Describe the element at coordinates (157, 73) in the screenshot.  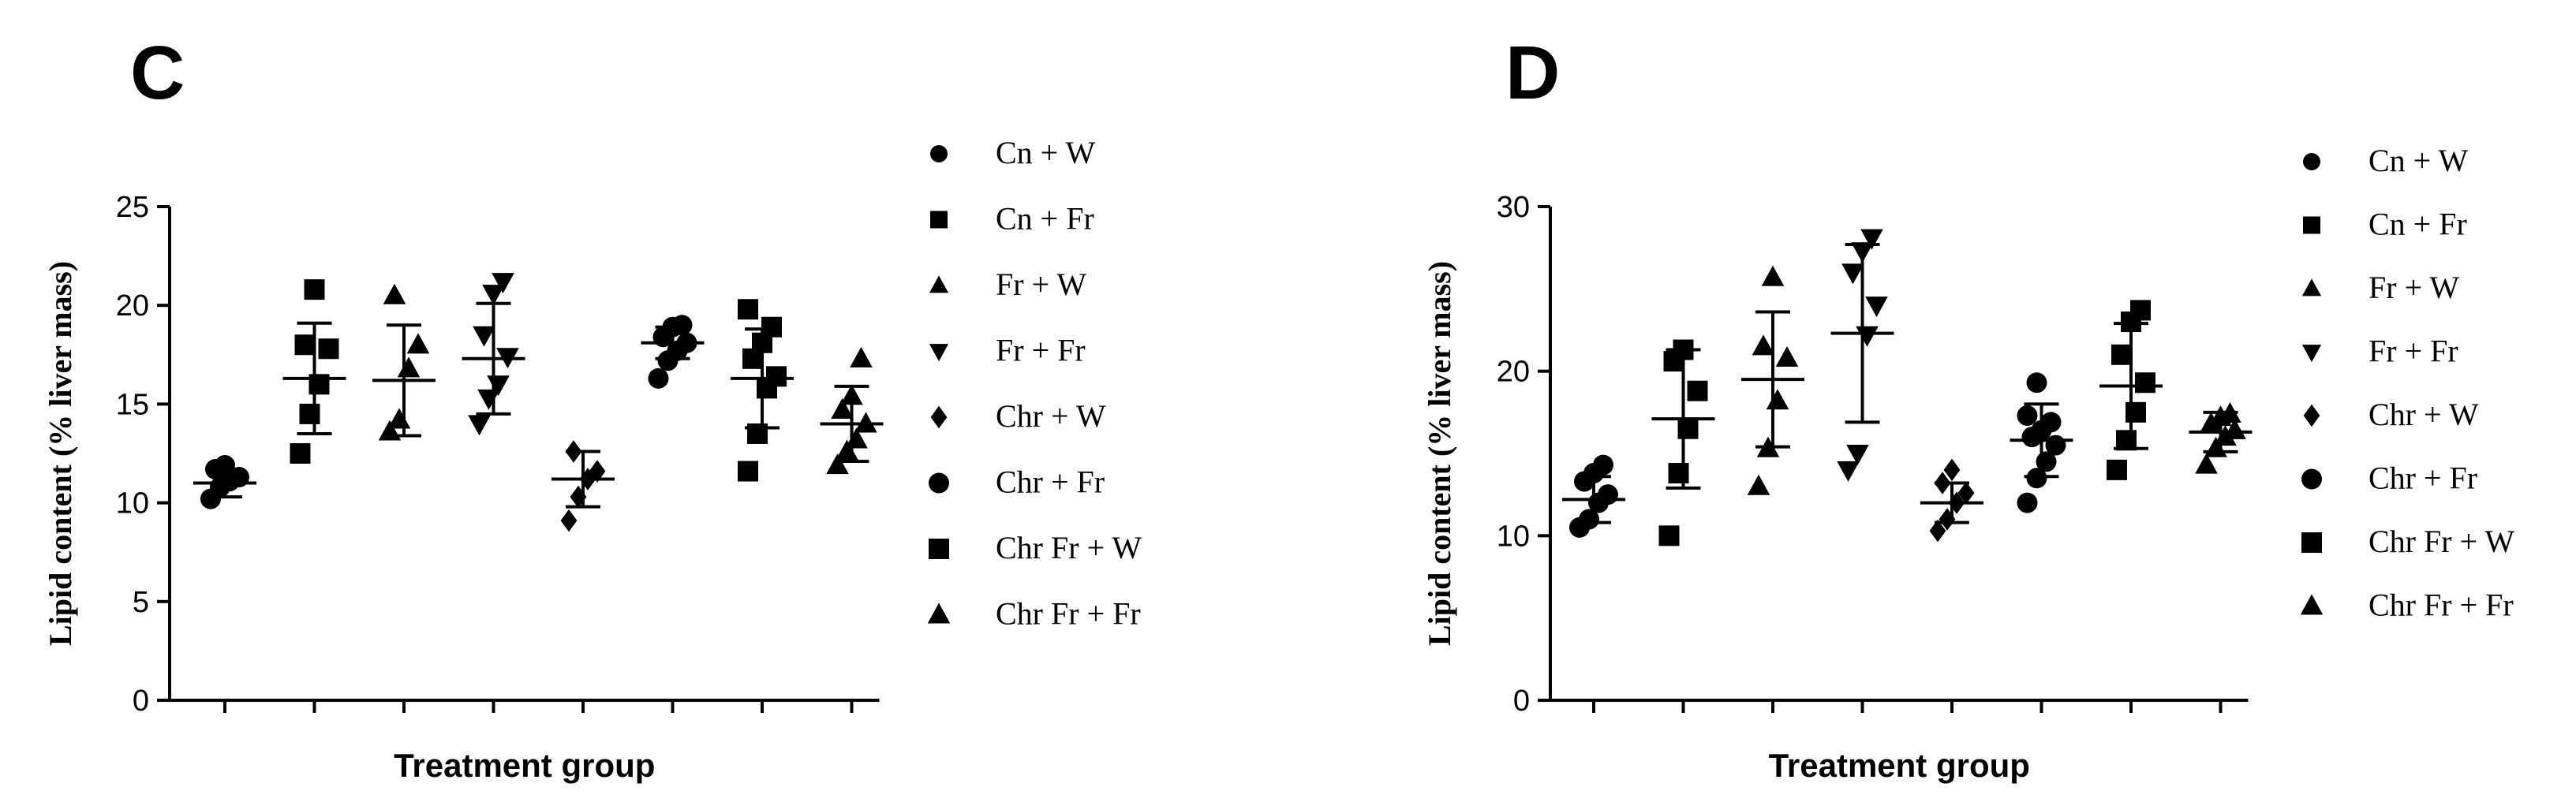
I see `panel-letter-c: C` at that location.